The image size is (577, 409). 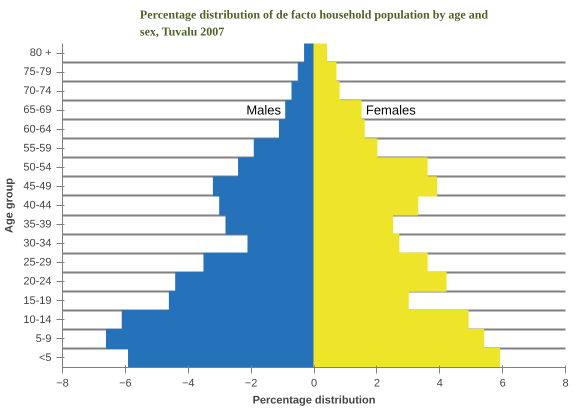 I want to click on x-tick-label: 4, so click(x=439, y=384).